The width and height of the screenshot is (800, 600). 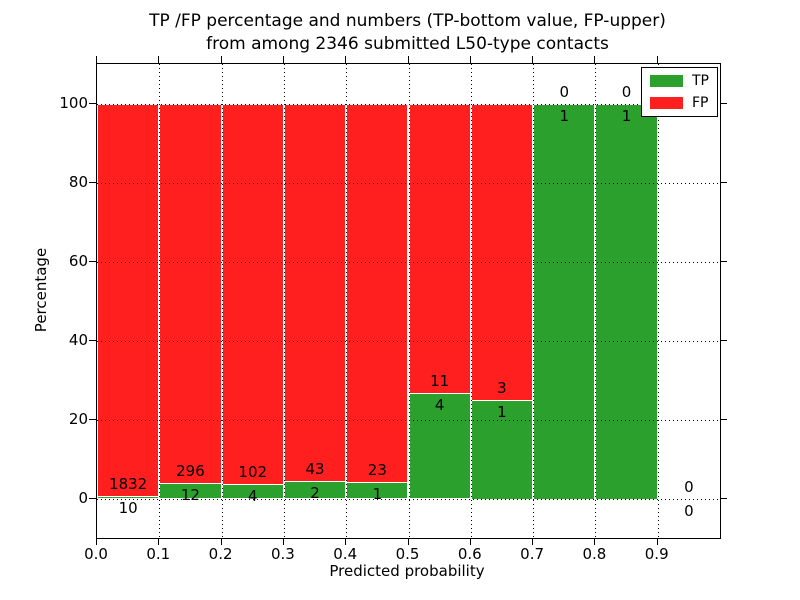 I want to click on x-tick-label: 0.4, so click(x=345, y=554).